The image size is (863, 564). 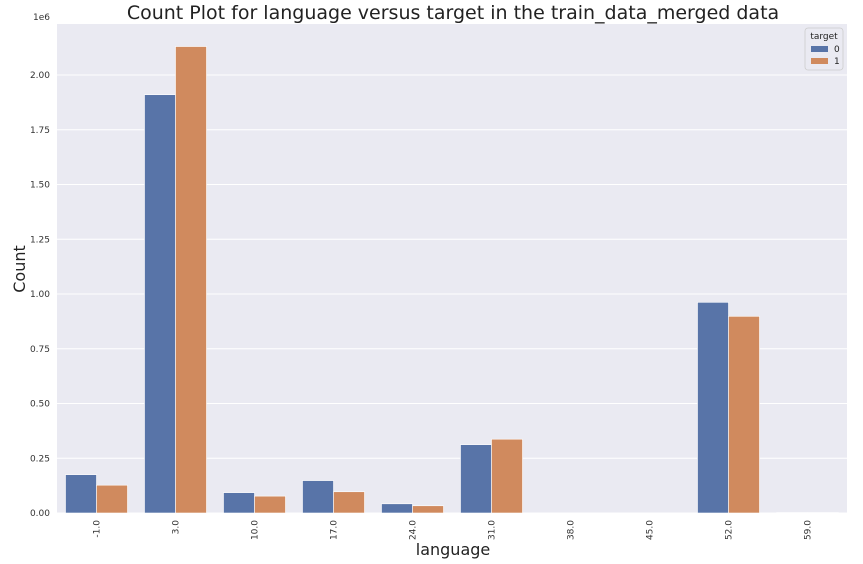 I want to click on legend-label-0: 0, so click(x=837, y=50).